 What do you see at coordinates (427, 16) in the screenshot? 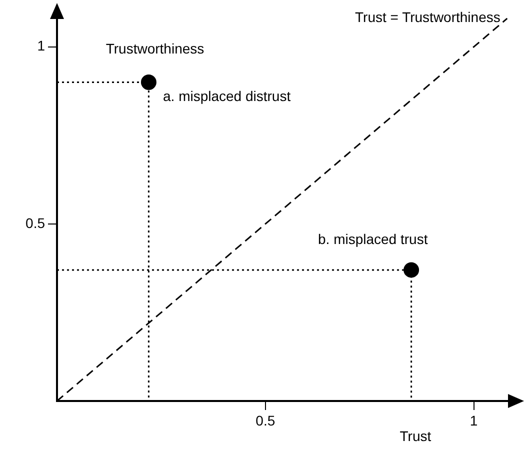
I see `annotation: Trust = Trustworthiness` at bounding box center [427, 16].